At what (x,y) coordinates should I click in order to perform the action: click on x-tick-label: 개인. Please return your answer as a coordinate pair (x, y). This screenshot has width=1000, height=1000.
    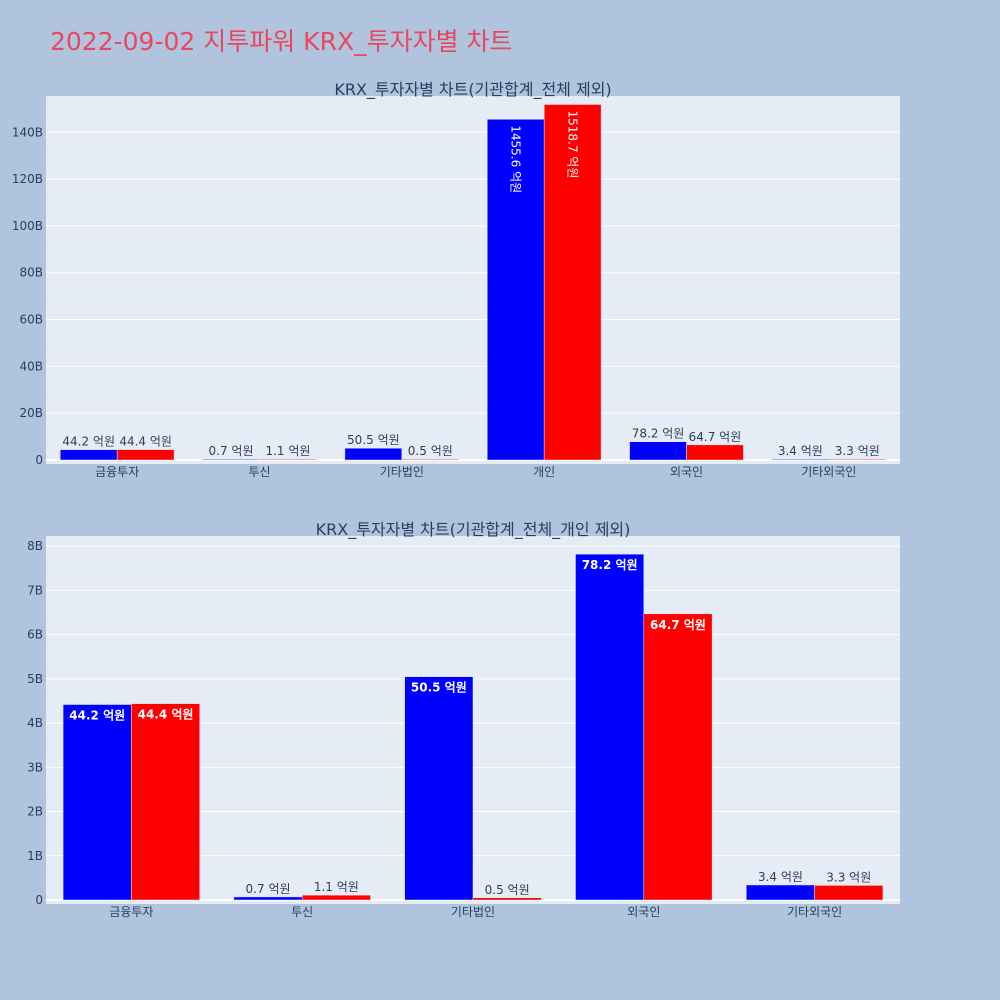
    Looking at the image, I should click on (544, 472).